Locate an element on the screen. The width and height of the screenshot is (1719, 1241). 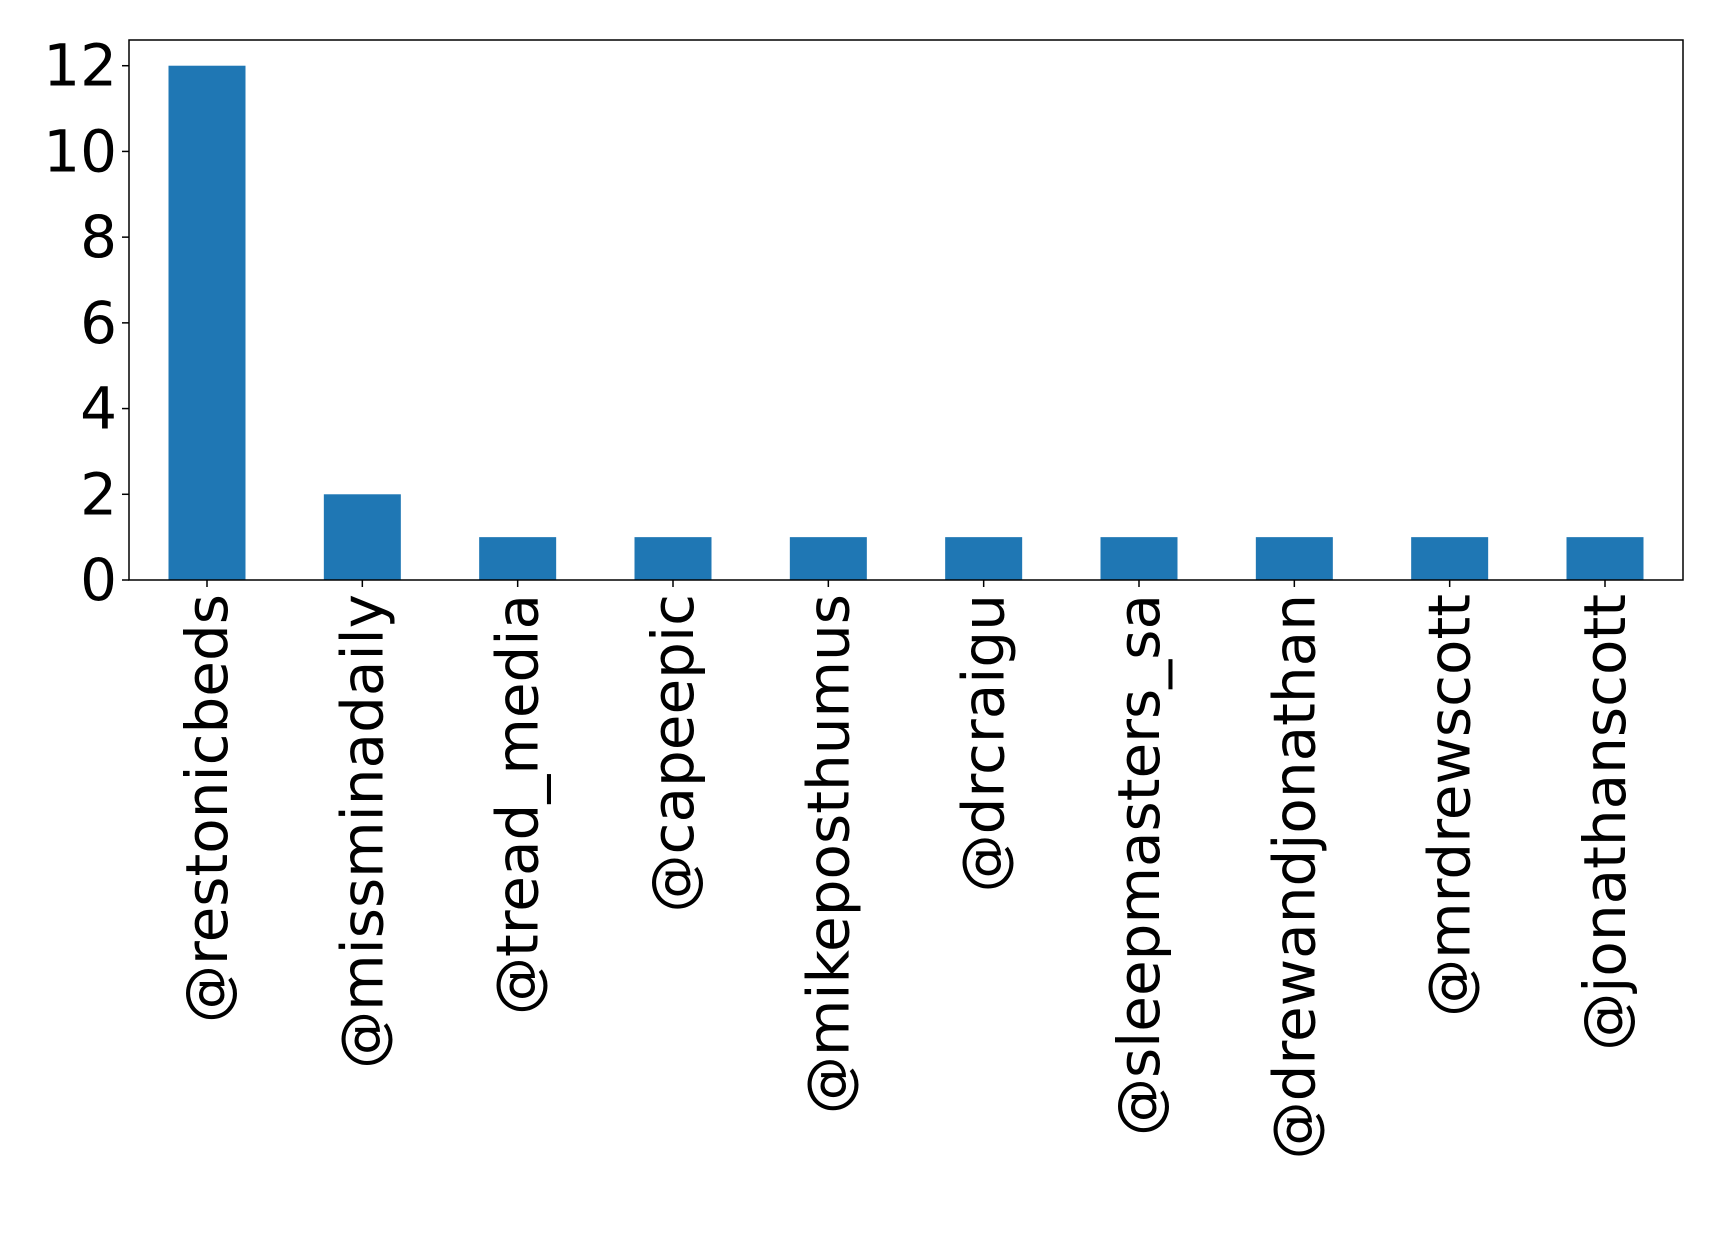
y-tick-label: 6 is located at coordinates (98, 323).